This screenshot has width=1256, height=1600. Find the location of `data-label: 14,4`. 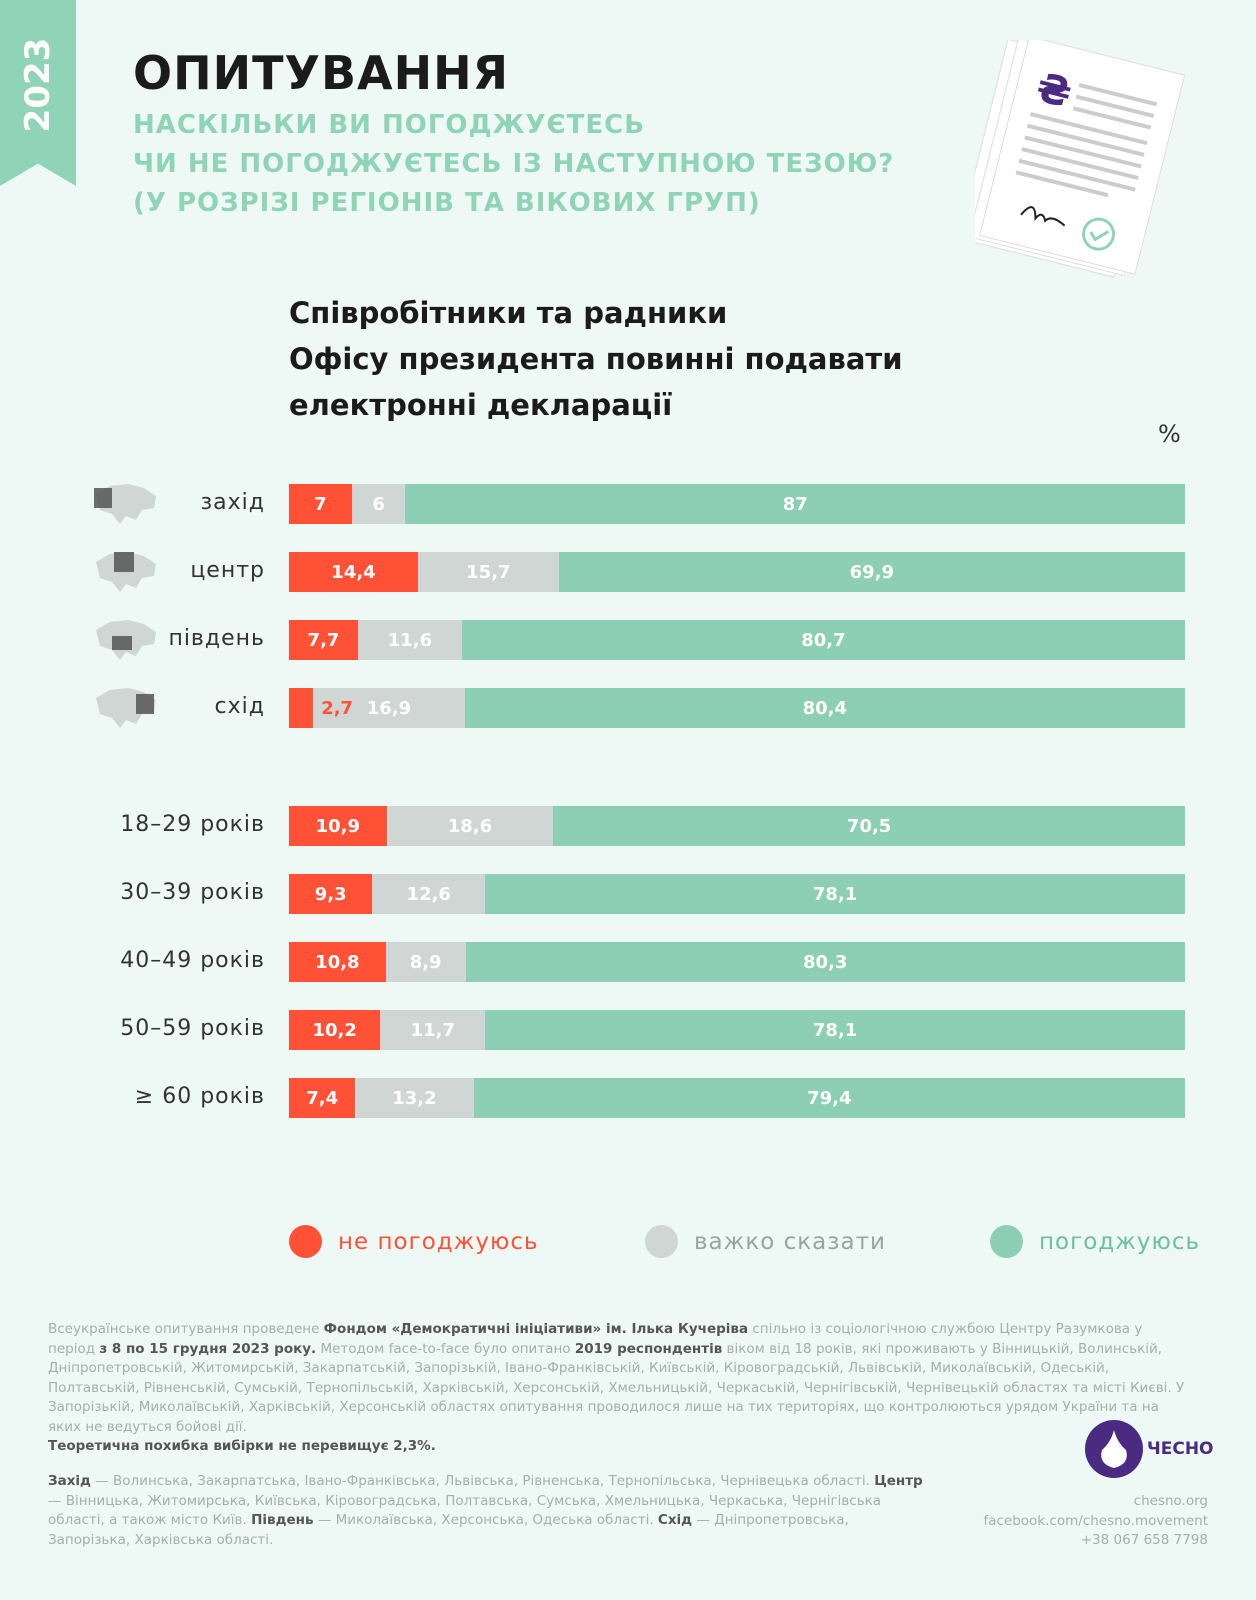

data-label: 14,4 is located at coordinates (353, 572).